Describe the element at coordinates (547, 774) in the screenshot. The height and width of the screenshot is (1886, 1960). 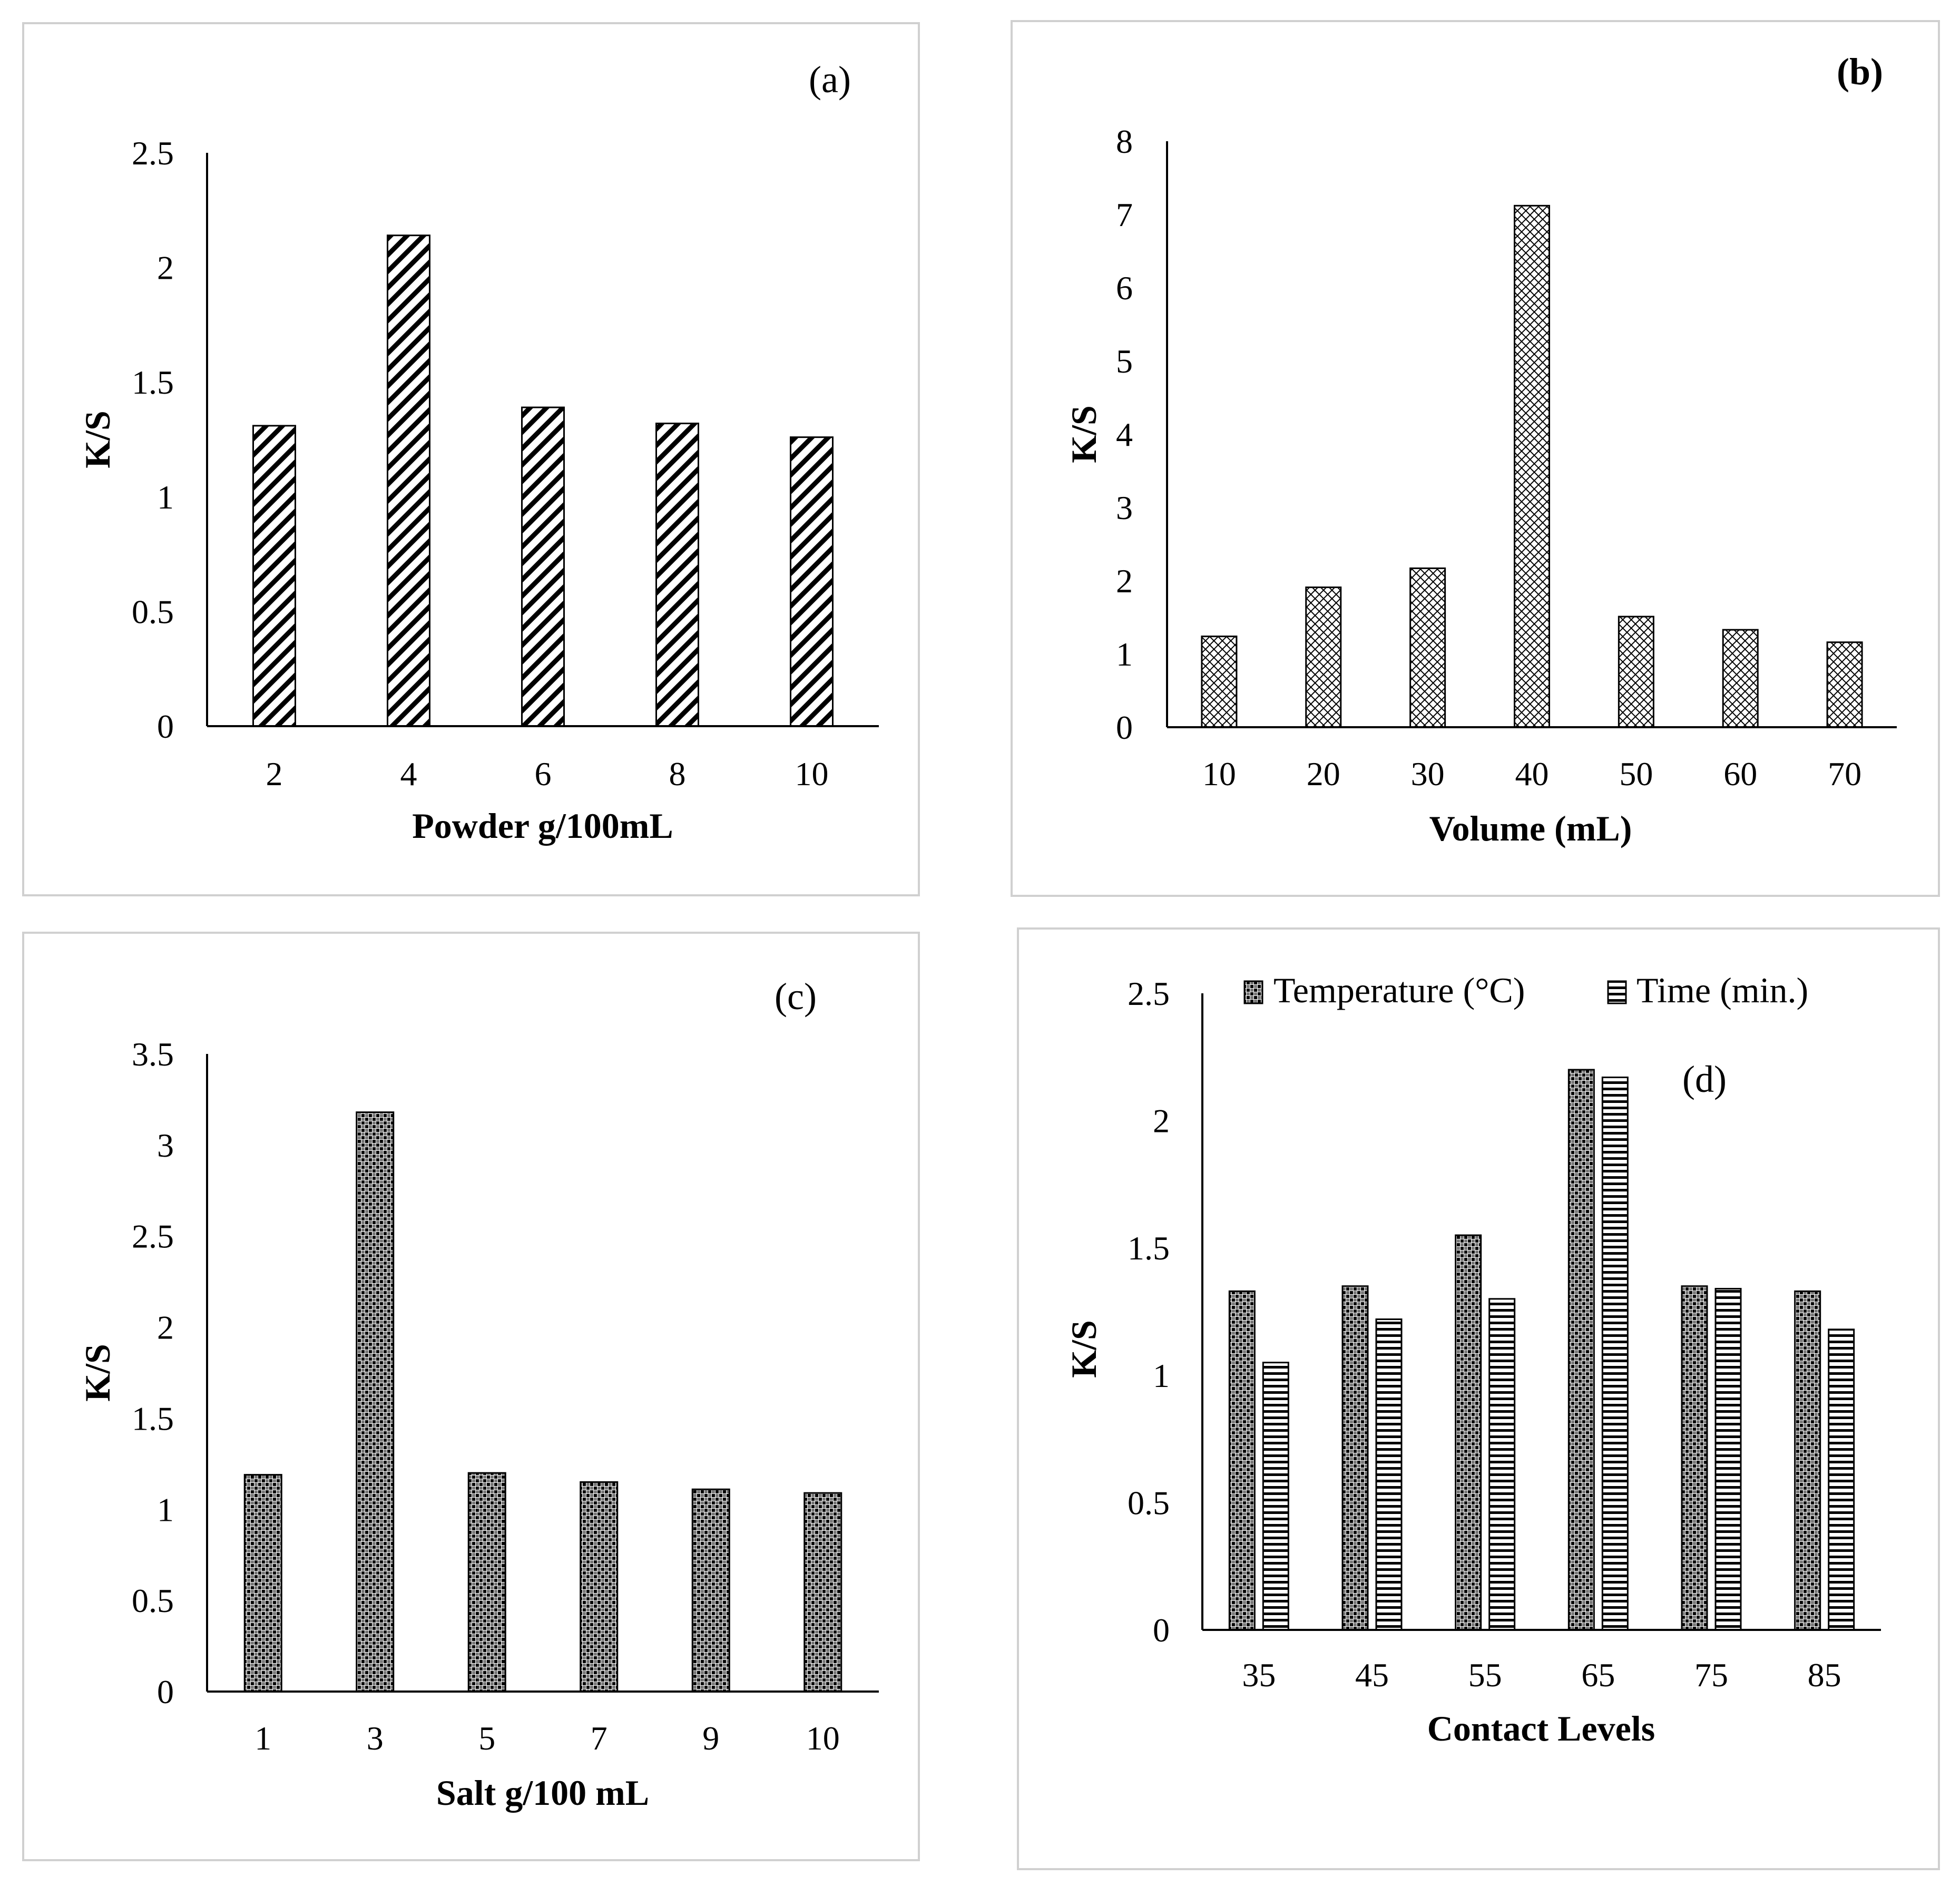
I see `panel-a-xticks: 2 4 6 8 10` at that location.